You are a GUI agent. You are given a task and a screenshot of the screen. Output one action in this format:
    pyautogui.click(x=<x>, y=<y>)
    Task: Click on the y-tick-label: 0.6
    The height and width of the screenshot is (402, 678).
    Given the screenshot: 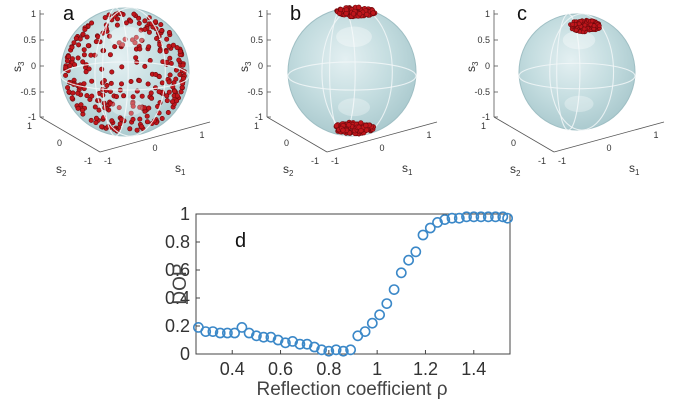 What is the action you would take?
    pyautogui.click(x=177, y=270)
    